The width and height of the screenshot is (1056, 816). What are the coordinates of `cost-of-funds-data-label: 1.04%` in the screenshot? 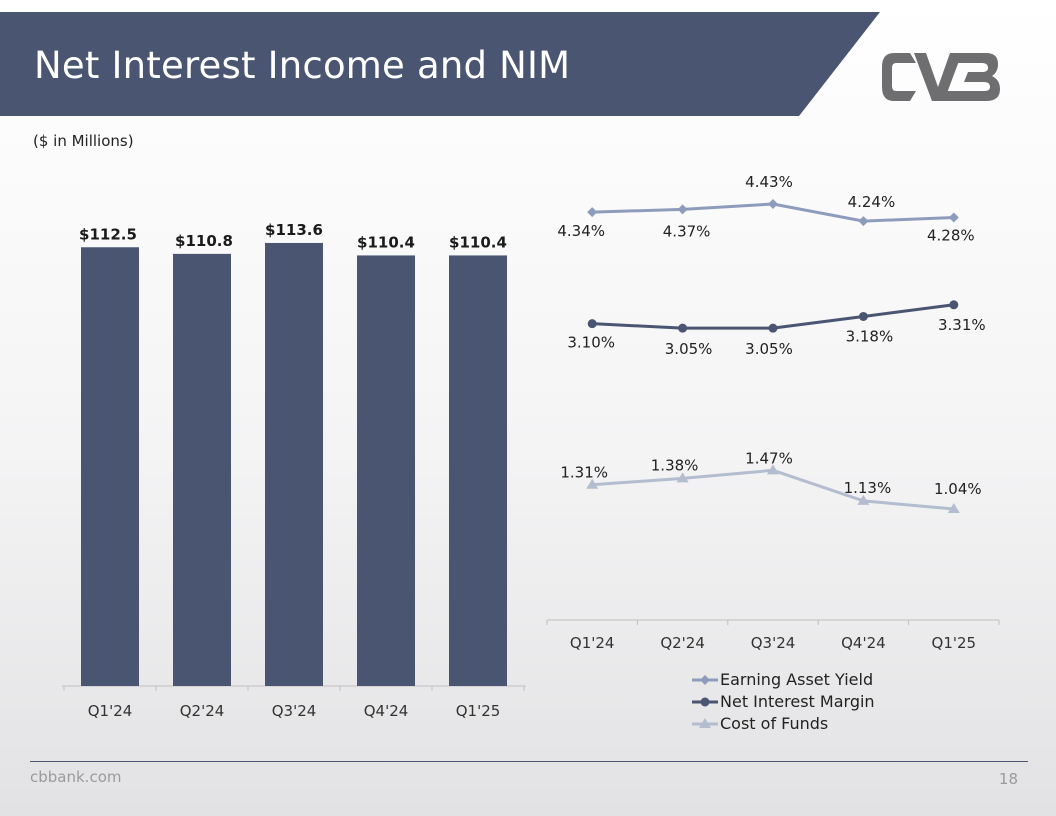 It's located at (958, 489).